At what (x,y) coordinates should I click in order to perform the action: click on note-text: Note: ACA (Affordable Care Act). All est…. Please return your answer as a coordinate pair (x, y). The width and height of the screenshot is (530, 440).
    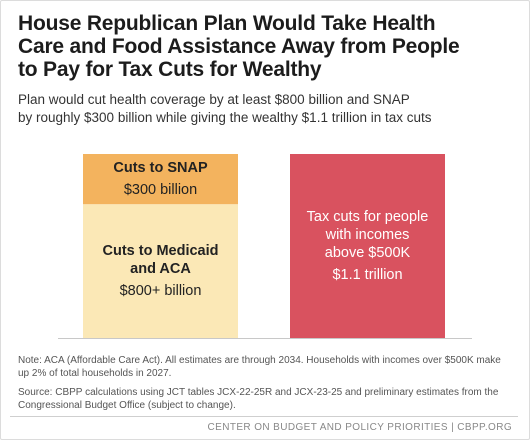
    Looking at the image, I should click on (259, 367).